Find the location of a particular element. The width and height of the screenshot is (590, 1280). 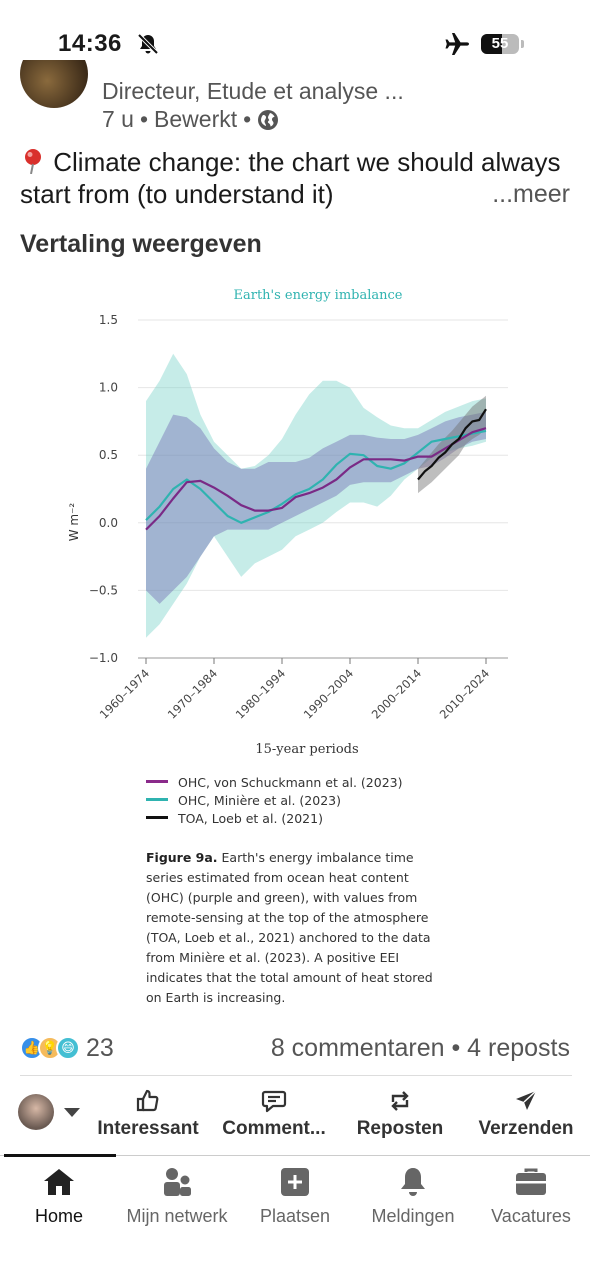

y-tick-label: 1.0 is located at coordinates (108, 388).